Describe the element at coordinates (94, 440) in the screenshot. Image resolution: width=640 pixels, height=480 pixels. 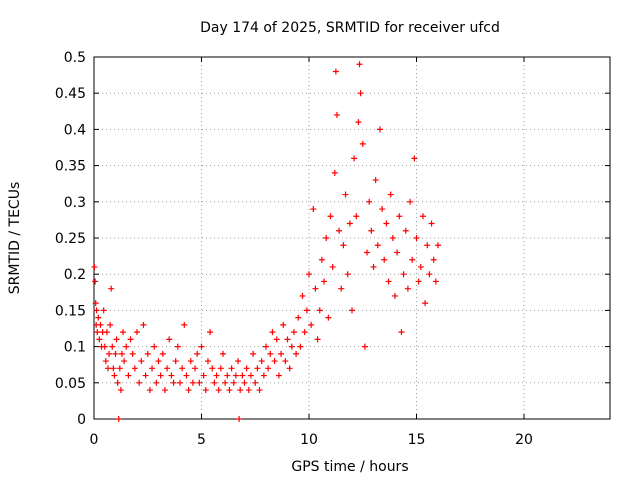
I see `x-tick-label: 0` at that location.